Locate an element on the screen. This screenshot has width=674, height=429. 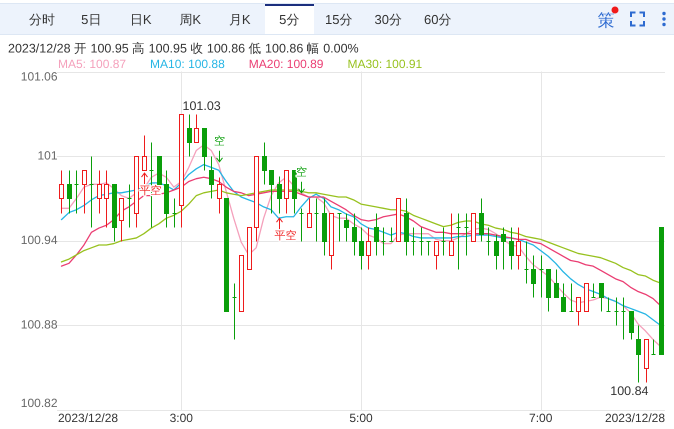
annotation: 平空 is located at coordinates (285, 235).